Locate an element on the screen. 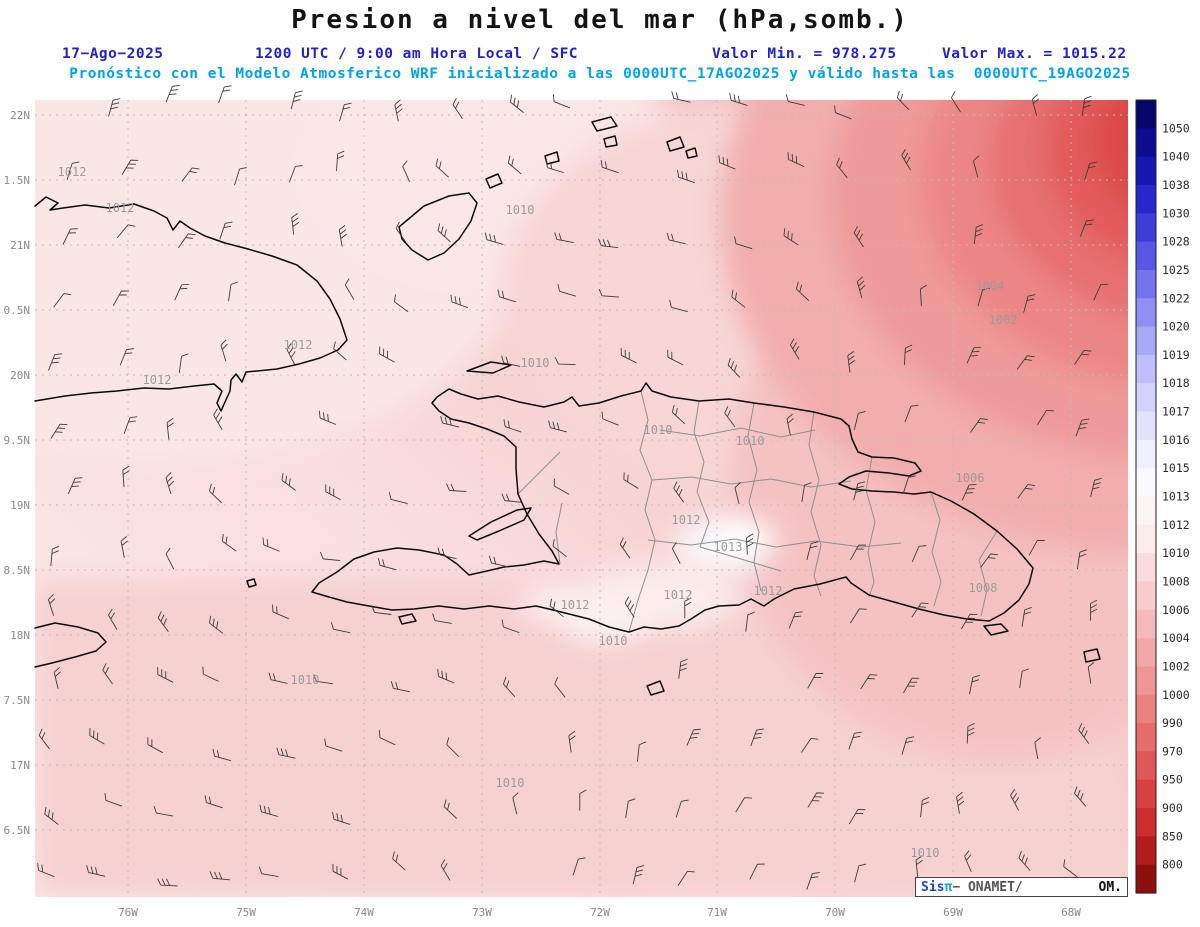 This screenshot has width=1200, height=927. coastline-beata-island is located at coordinates (655, 688).